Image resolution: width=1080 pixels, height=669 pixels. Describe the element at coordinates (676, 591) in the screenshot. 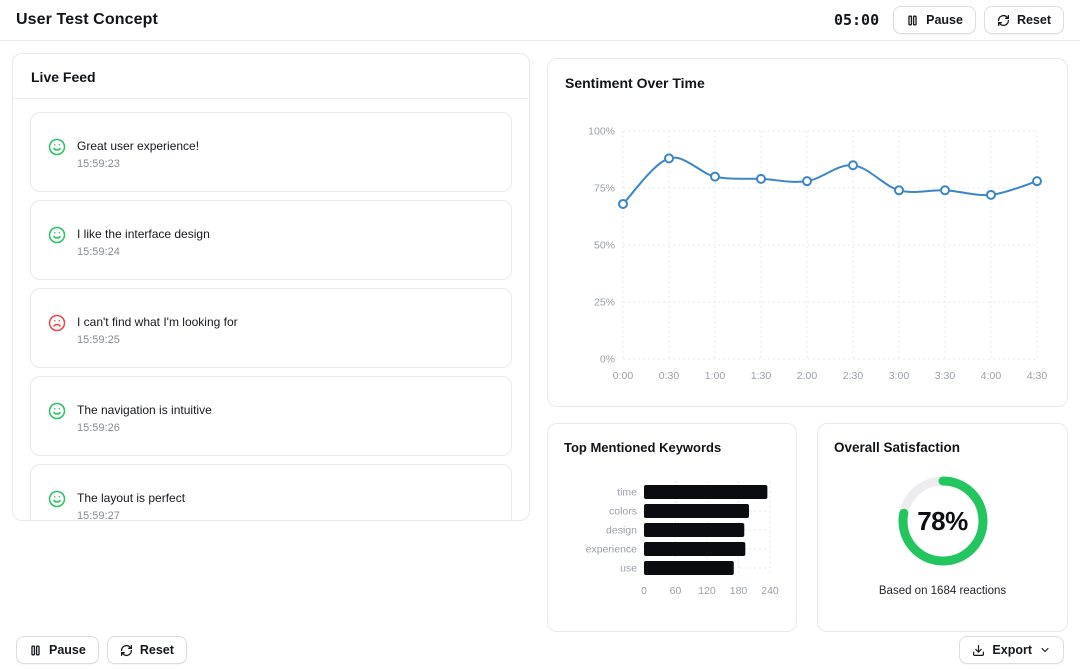

I see `svg-text: 60` at that location.